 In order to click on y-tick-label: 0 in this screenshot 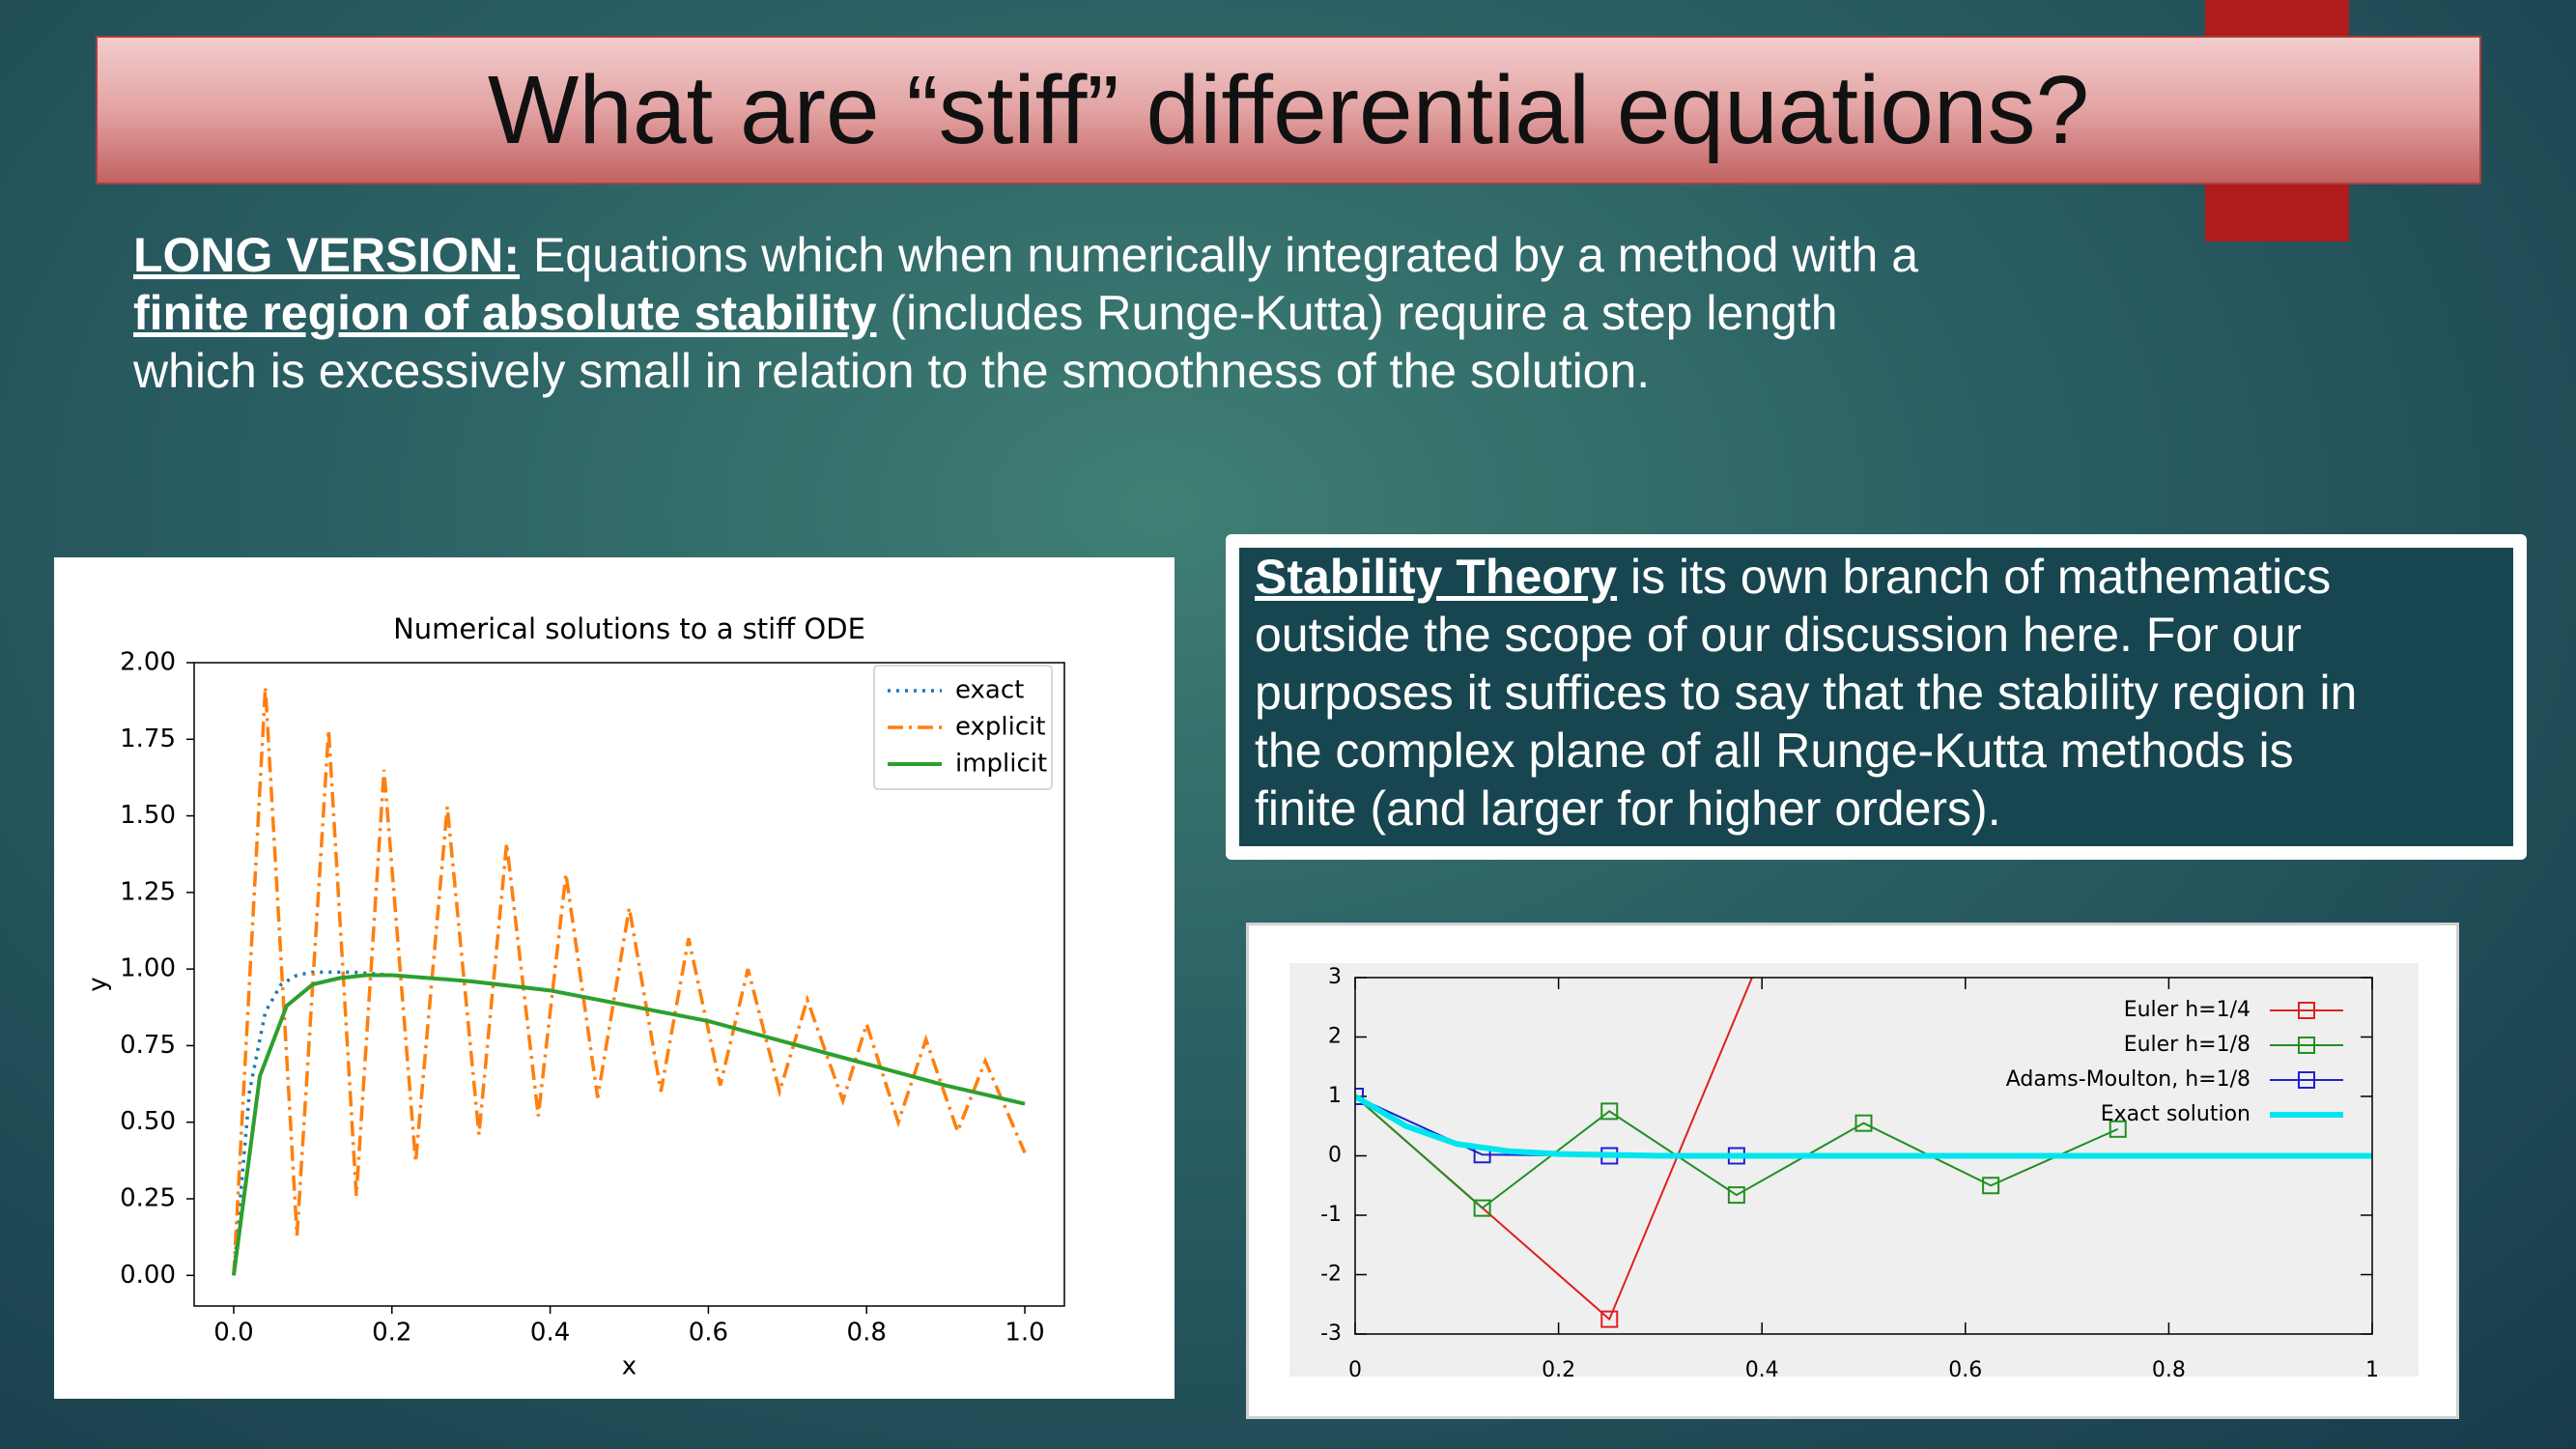, I will do `click(1335, 1156)`.